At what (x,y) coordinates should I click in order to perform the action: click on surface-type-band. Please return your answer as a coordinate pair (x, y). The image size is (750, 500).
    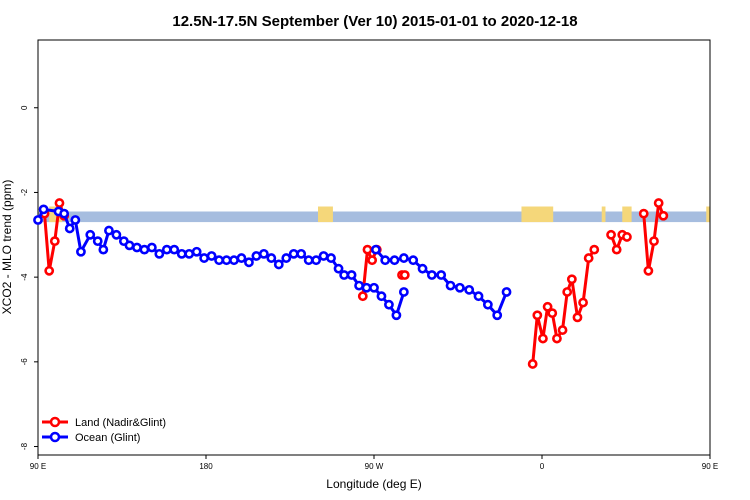
    Looking at the image, I should click on (374, 214).